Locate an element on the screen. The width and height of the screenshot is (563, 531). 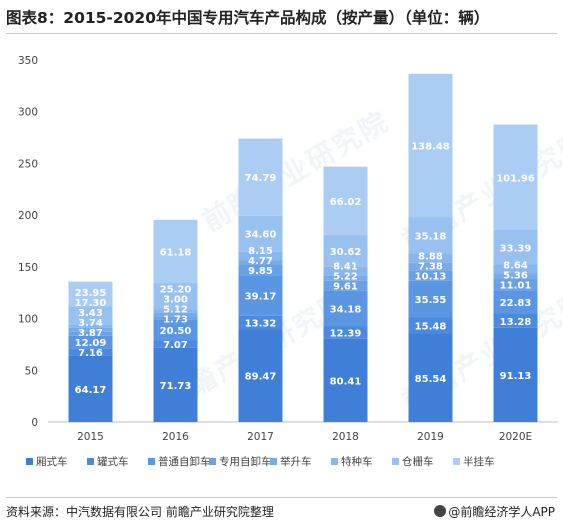
legend-label: 半挂车 is located at coordinates (479, 461).